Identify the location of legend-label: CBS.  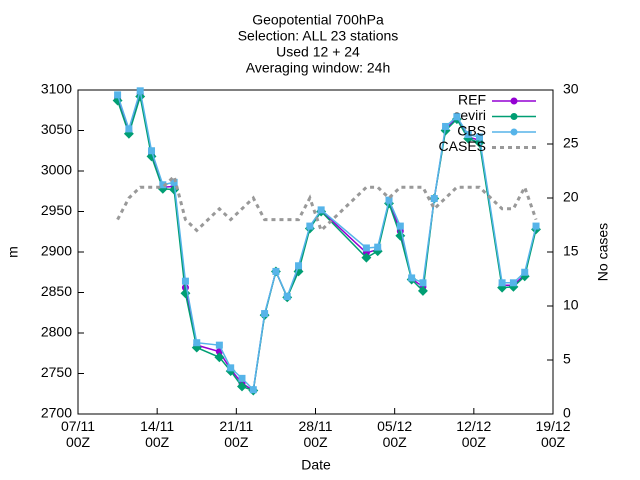
(471, 131).